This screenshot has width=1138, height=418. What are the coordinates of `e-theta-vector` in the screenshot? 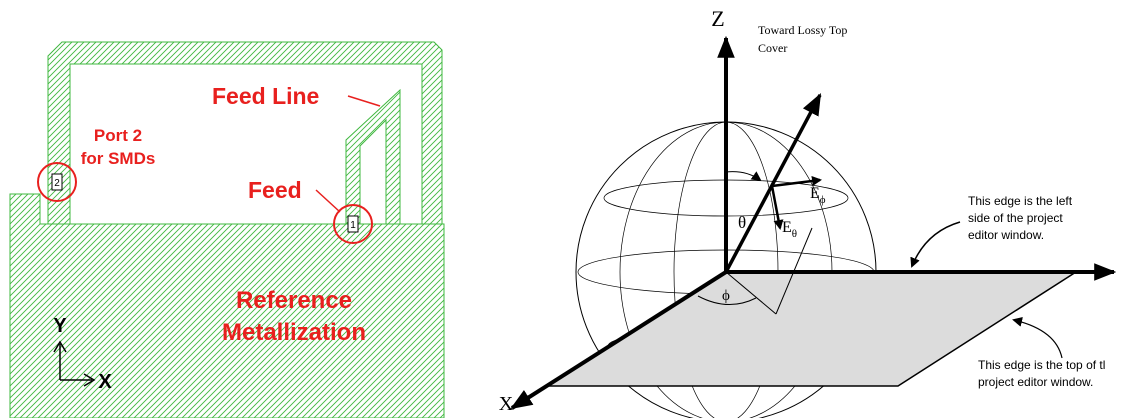 It's located at (777, 207).